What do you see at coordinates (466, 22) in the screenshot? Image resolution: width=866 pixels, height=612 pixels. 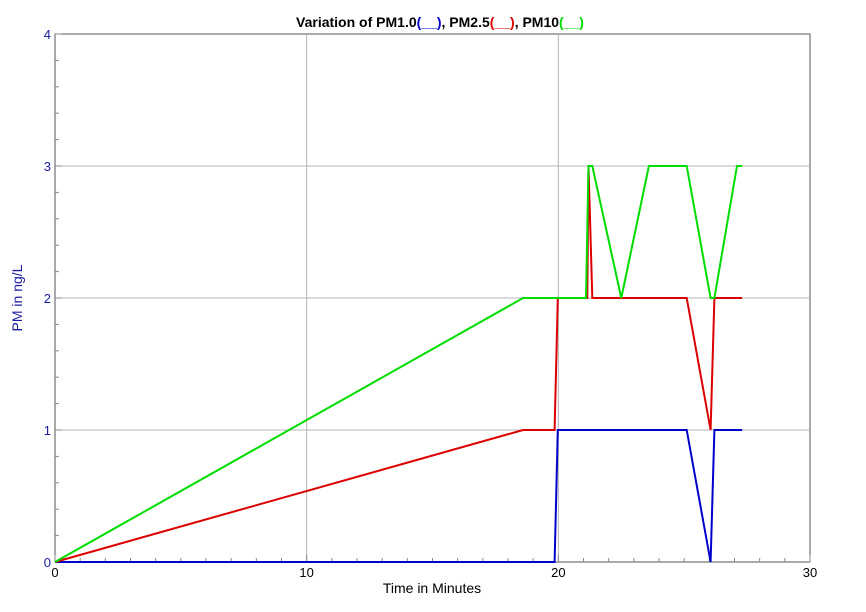 I see `title-part-2: , PM2.5` at bounding box center [466, 22].